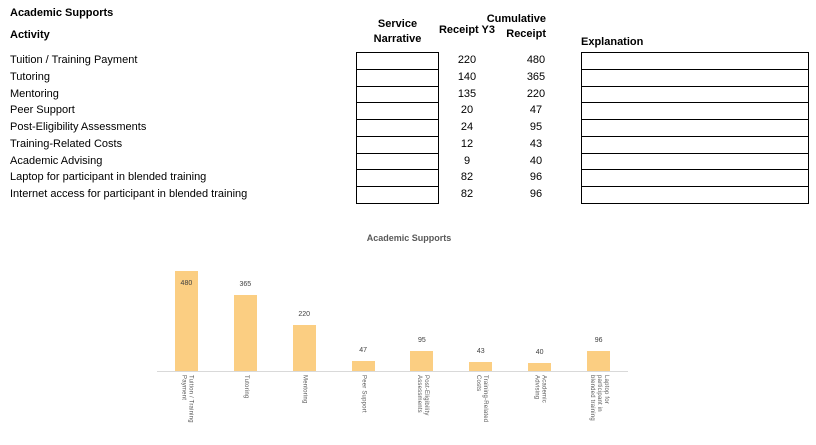 The height and width of the screenshot is (445, 816). I want to click on receipt-y3-value: 220, so click(467, 60).